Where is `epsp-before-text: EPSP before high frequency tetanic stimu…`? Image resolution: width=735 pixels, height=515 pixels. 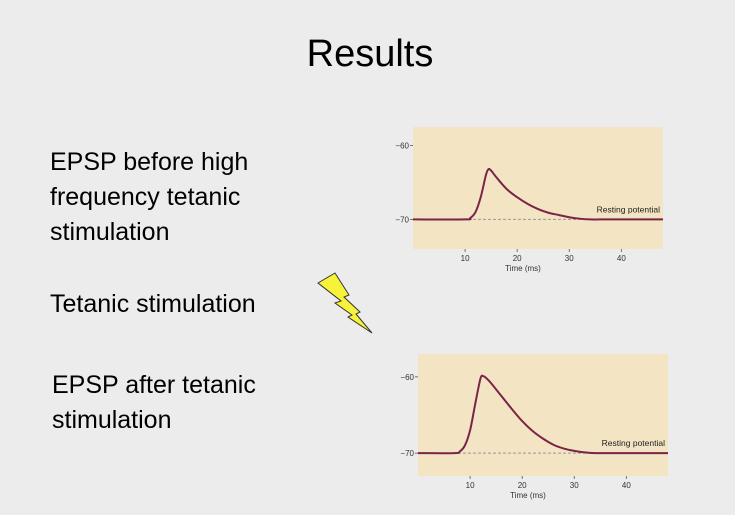
epsp-before-text: EPSP before high frequency tetanic stimu… is located at coordinates (149, 197).